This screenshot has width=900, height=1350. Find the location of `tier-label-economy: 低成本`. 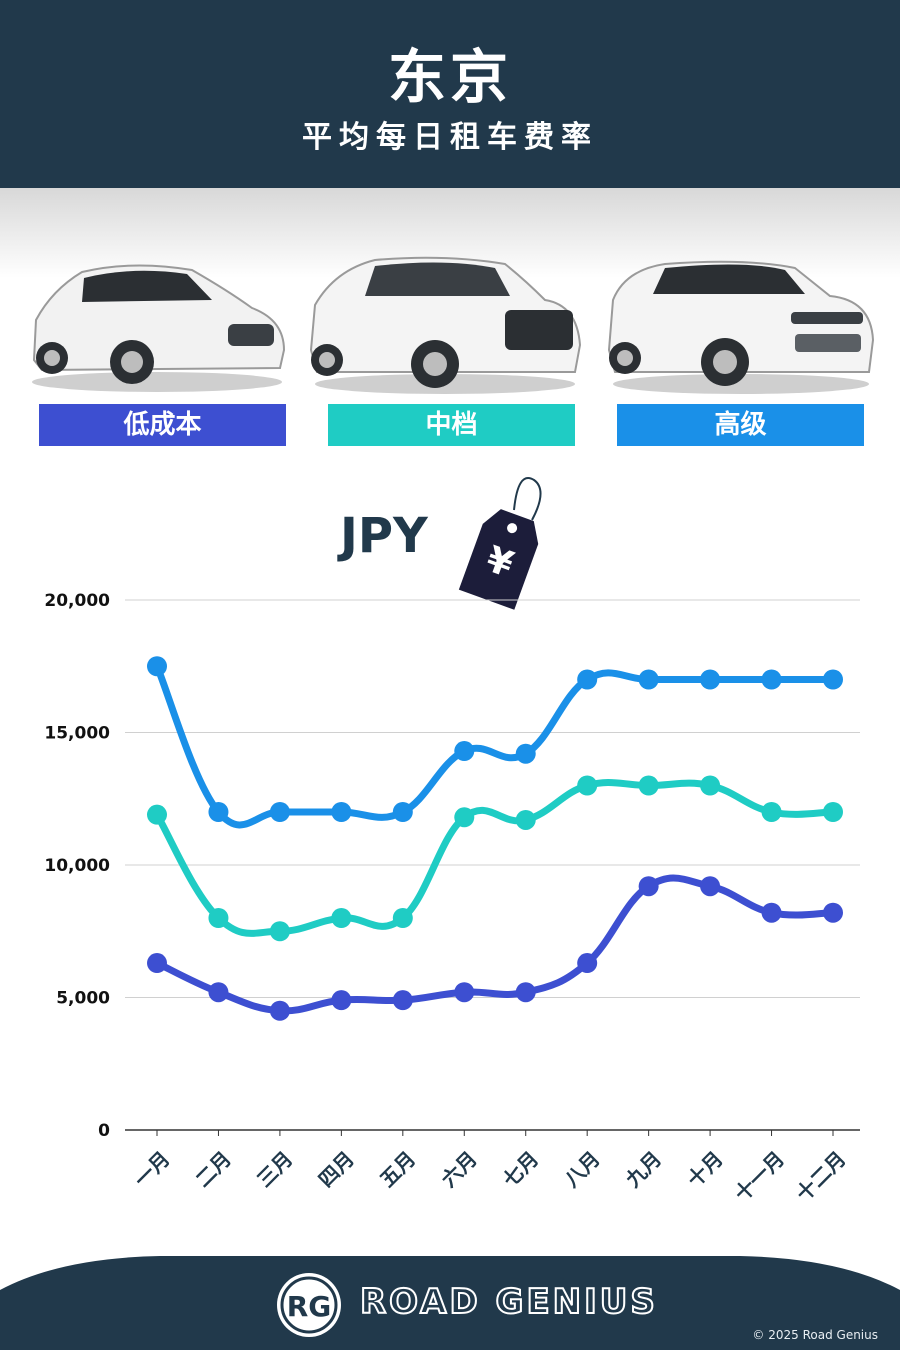

tier-label-economy: 低成本 is located at coordinates (162, 425).